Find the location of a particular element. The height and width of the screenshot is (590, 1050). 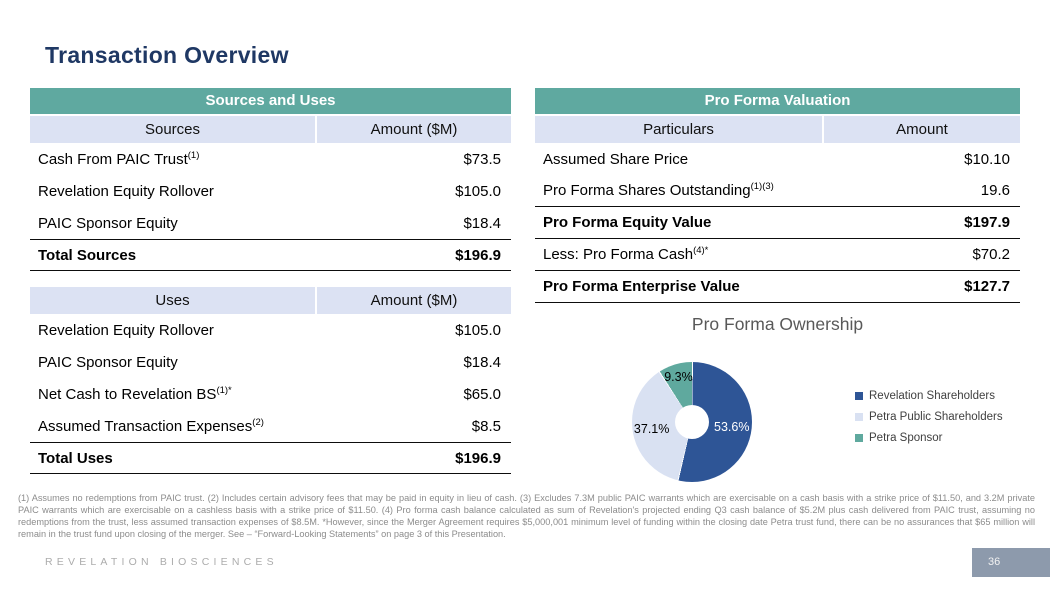

donut-chart: 53.6% 37.1% 9.3% is located at coordinates (692, 422).